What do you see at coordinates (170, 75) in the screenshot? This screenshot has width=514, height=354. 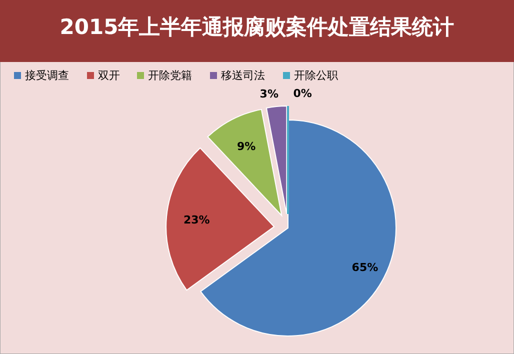 I see `legend-label: 开除党籍` at bounding box center [170, 75].